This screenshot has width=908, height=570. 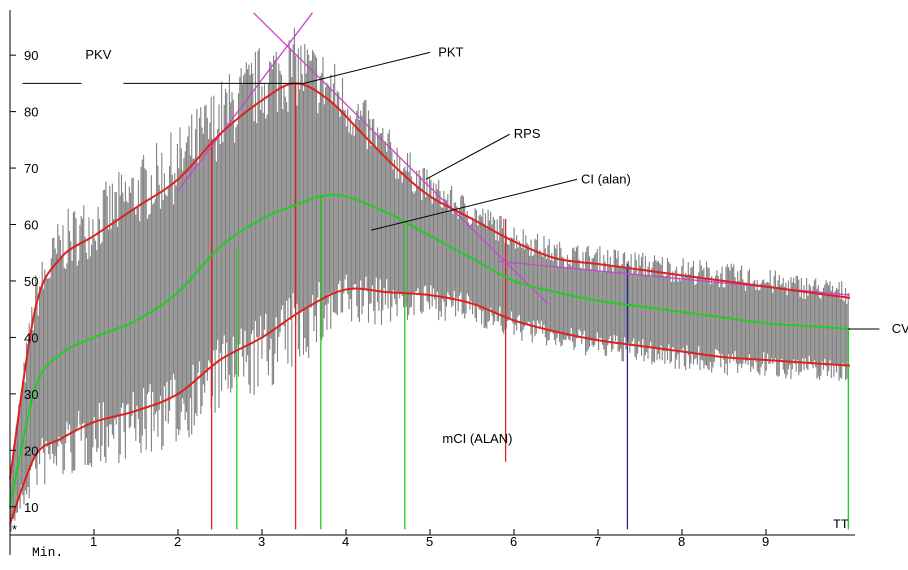 What do you see at coordinates (597, 541) in the screenshot?
I see `x-tick-label-7: 7` at bounding box center [597, 541].